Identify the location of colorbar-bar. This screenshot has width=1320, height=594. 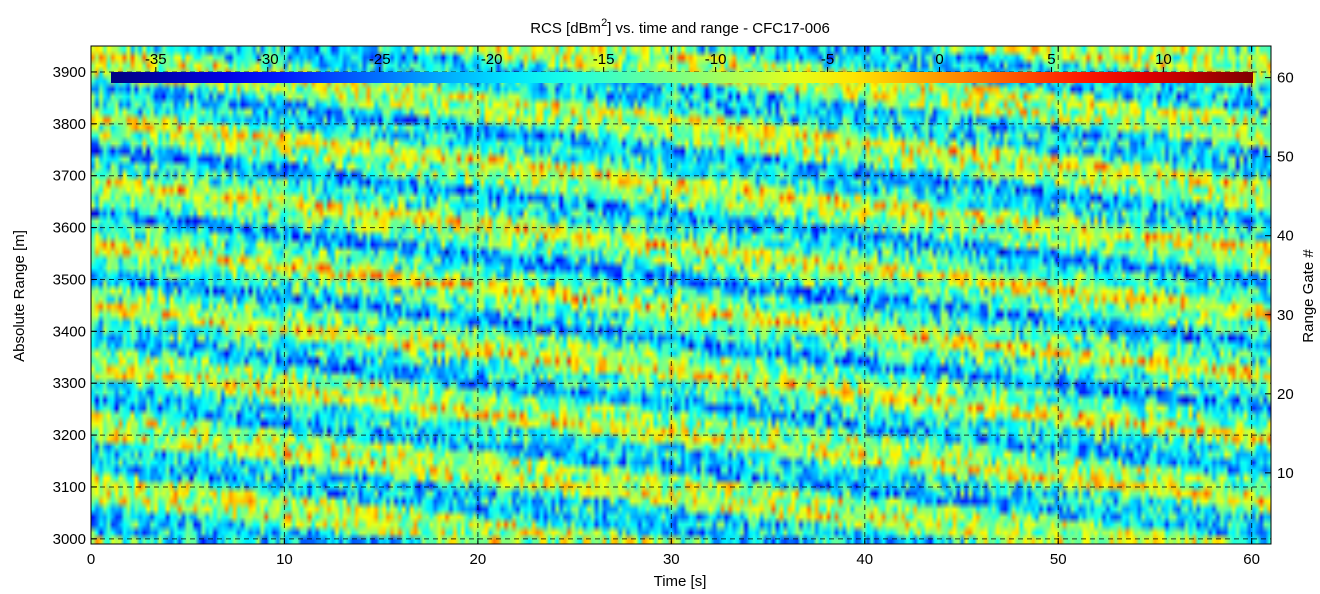
(682, 77).